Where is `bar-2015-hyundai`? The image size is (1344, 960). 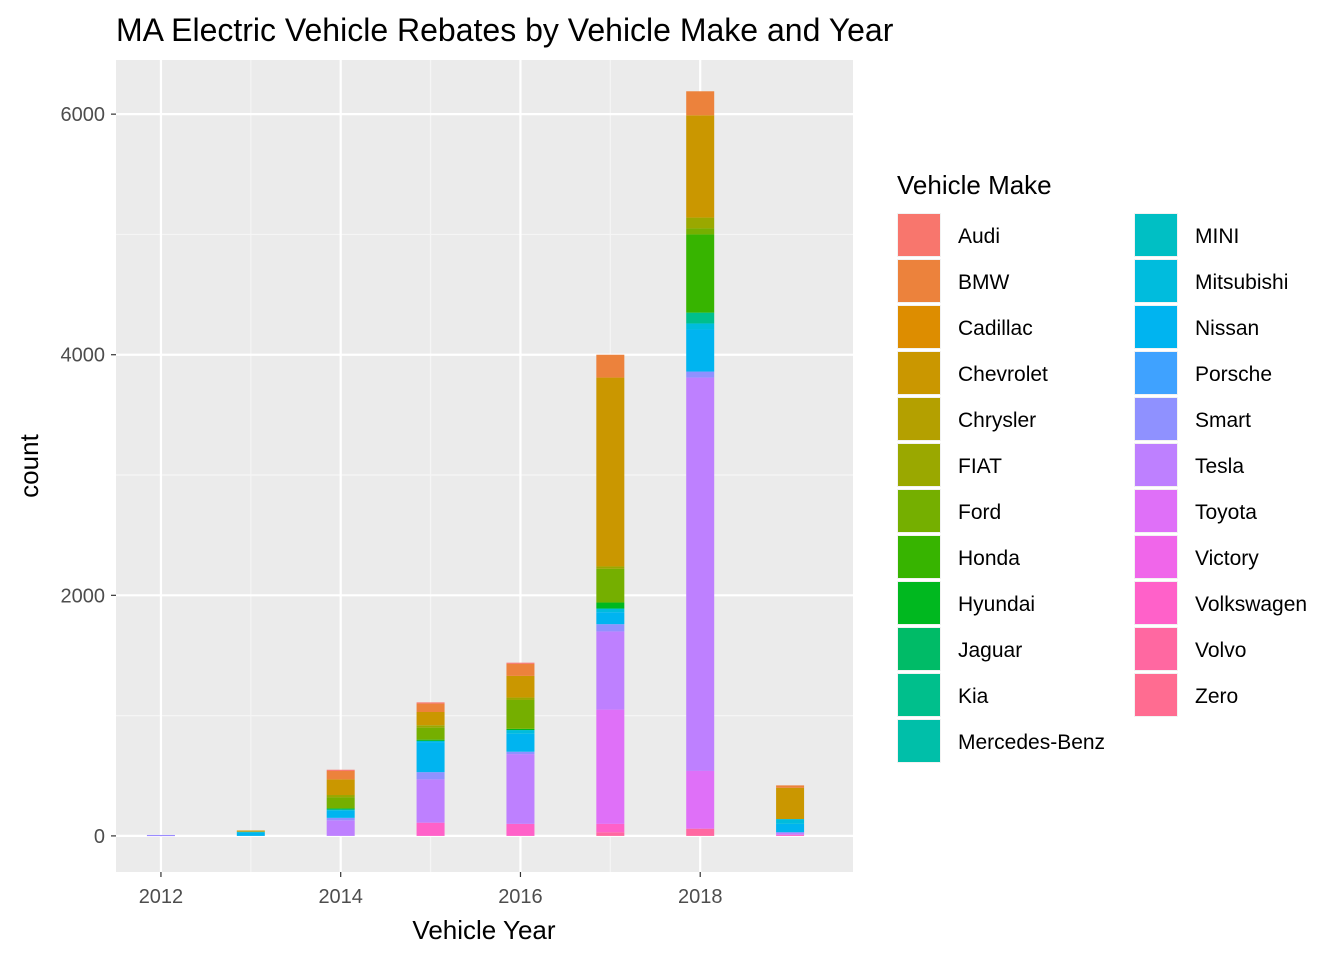 bar-2015-hyundai is located at coordinates (430, 740).